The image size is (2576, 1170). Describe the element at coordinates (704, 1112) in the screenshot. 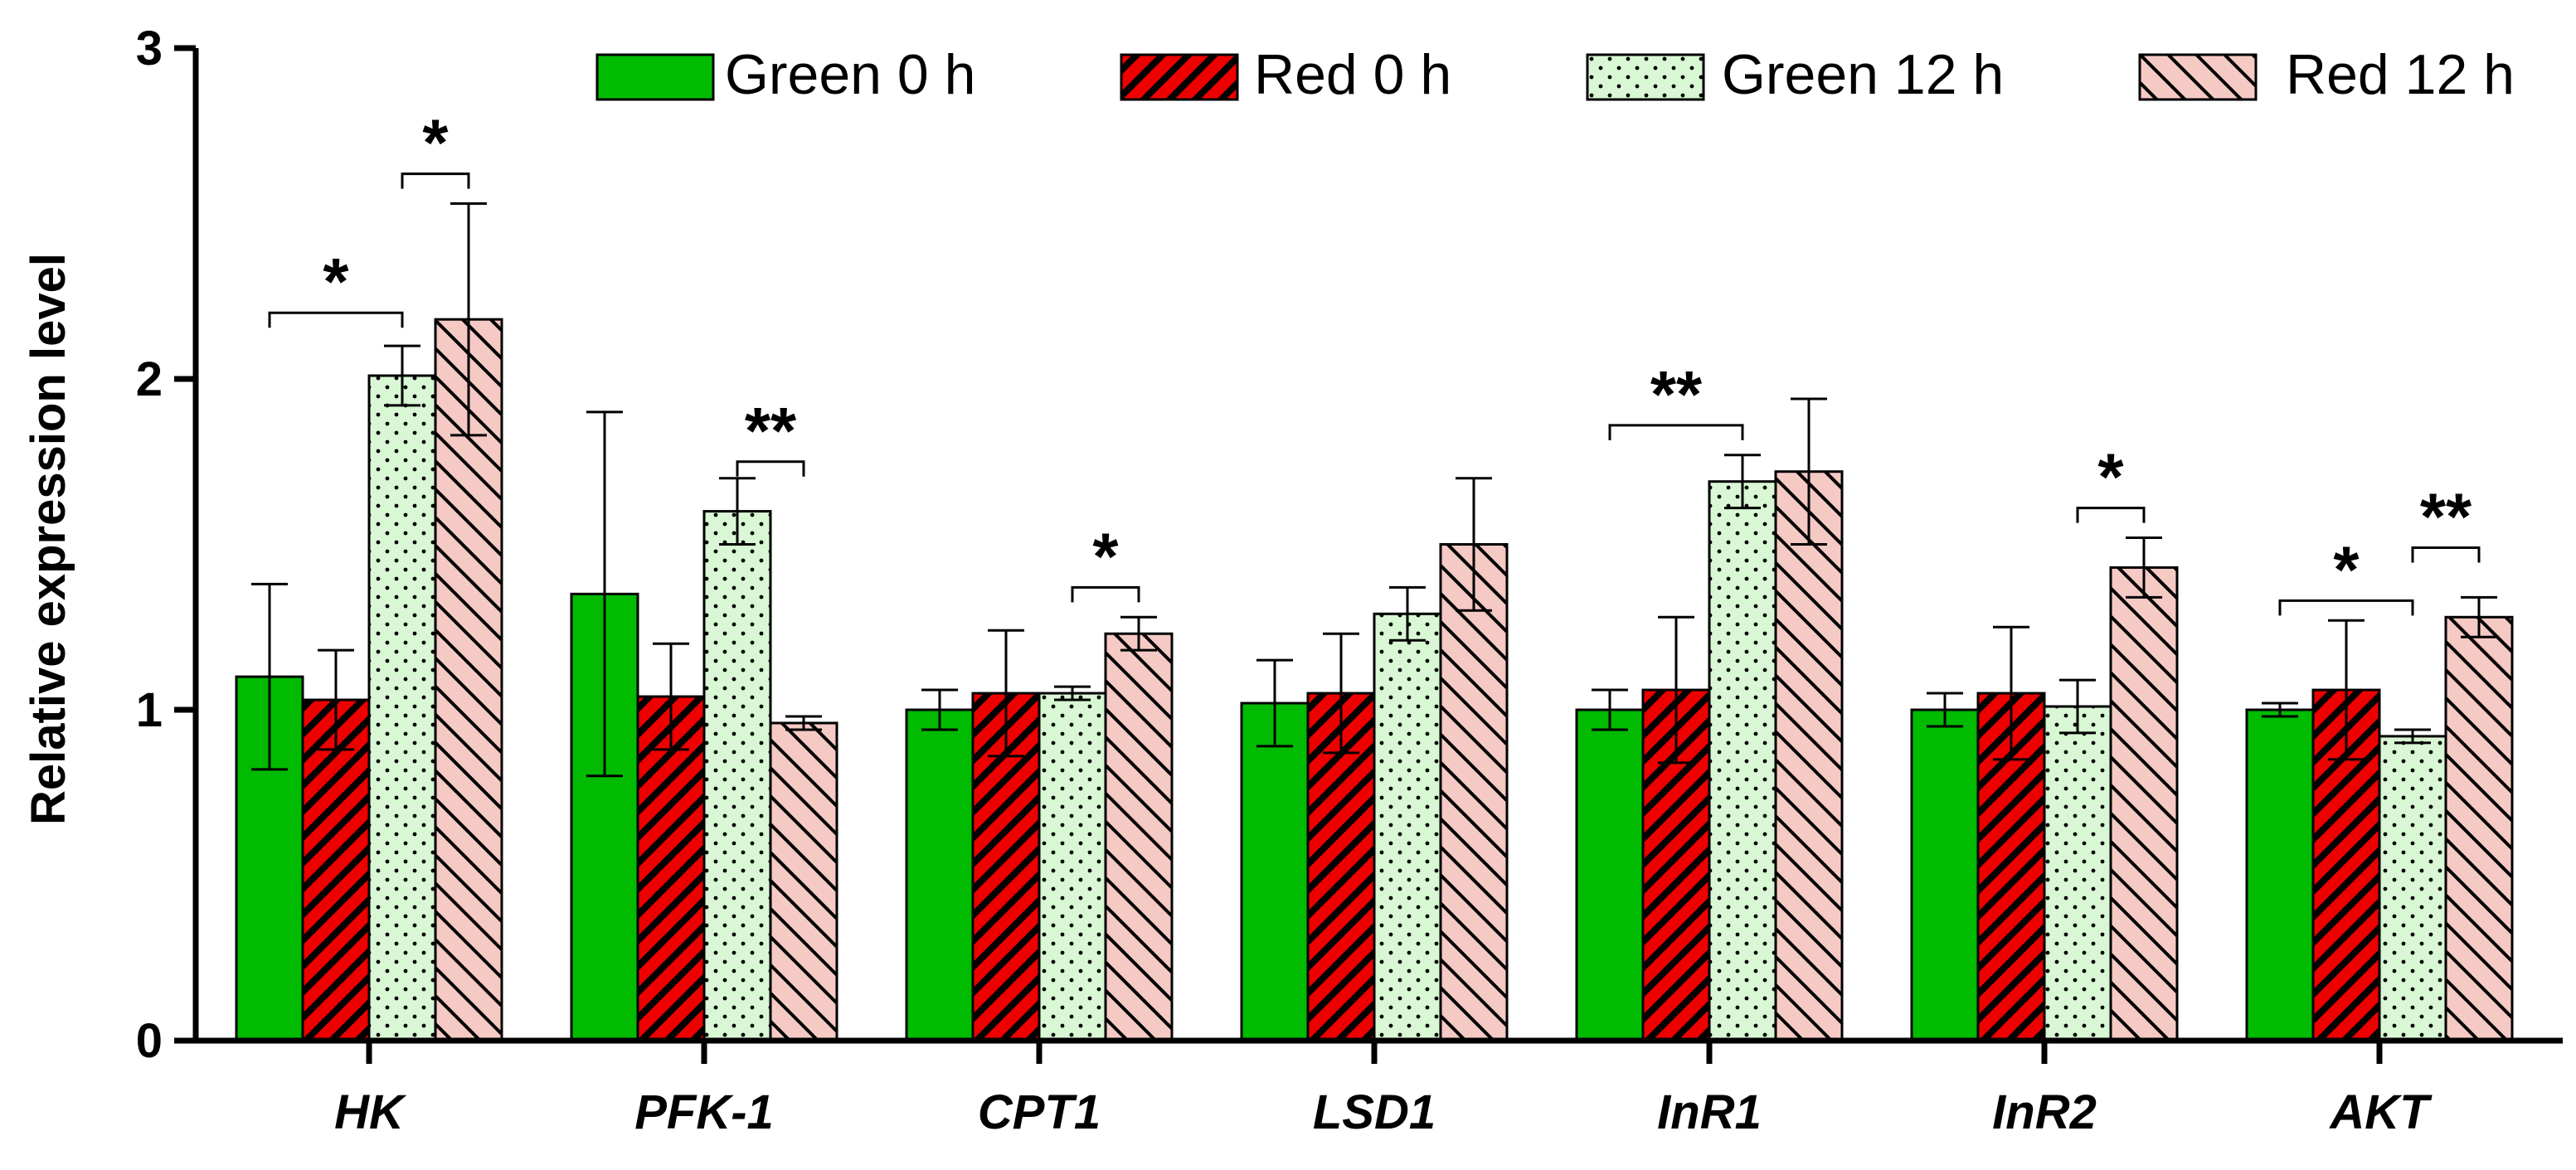

I see `x-tick-label-pfk-1: PFK-1` at that location.